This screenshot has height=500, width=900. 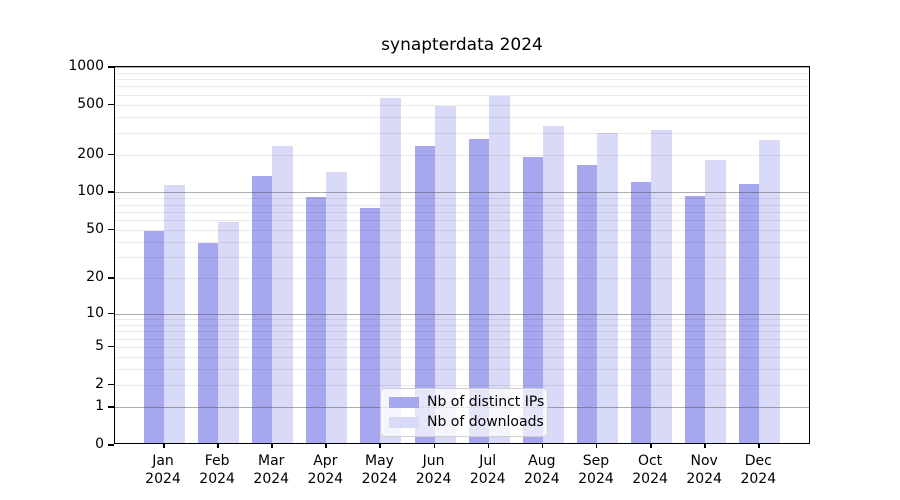 What do you see at coordinates (99, 345) in the screenshot?
I see `y-tick-label: 5` at bounding box center [99, 345].